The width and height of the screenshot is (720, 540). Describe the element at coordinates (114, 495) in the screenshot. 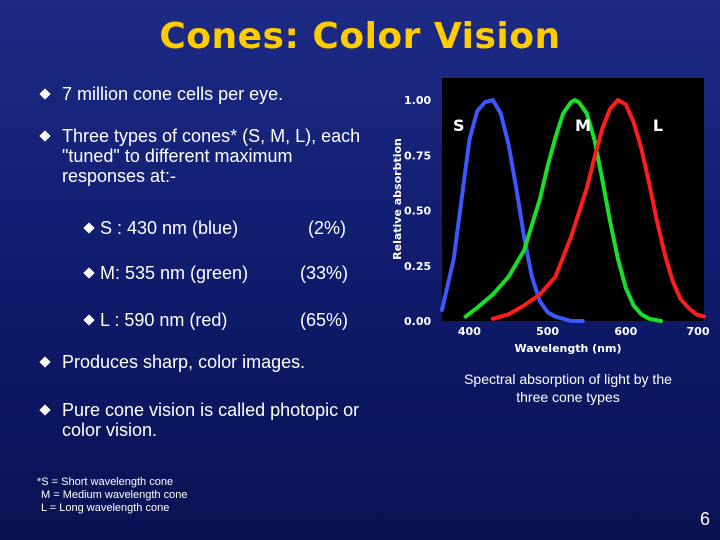

I see `footnote-m: M = Medium wavelength cone` at that location.